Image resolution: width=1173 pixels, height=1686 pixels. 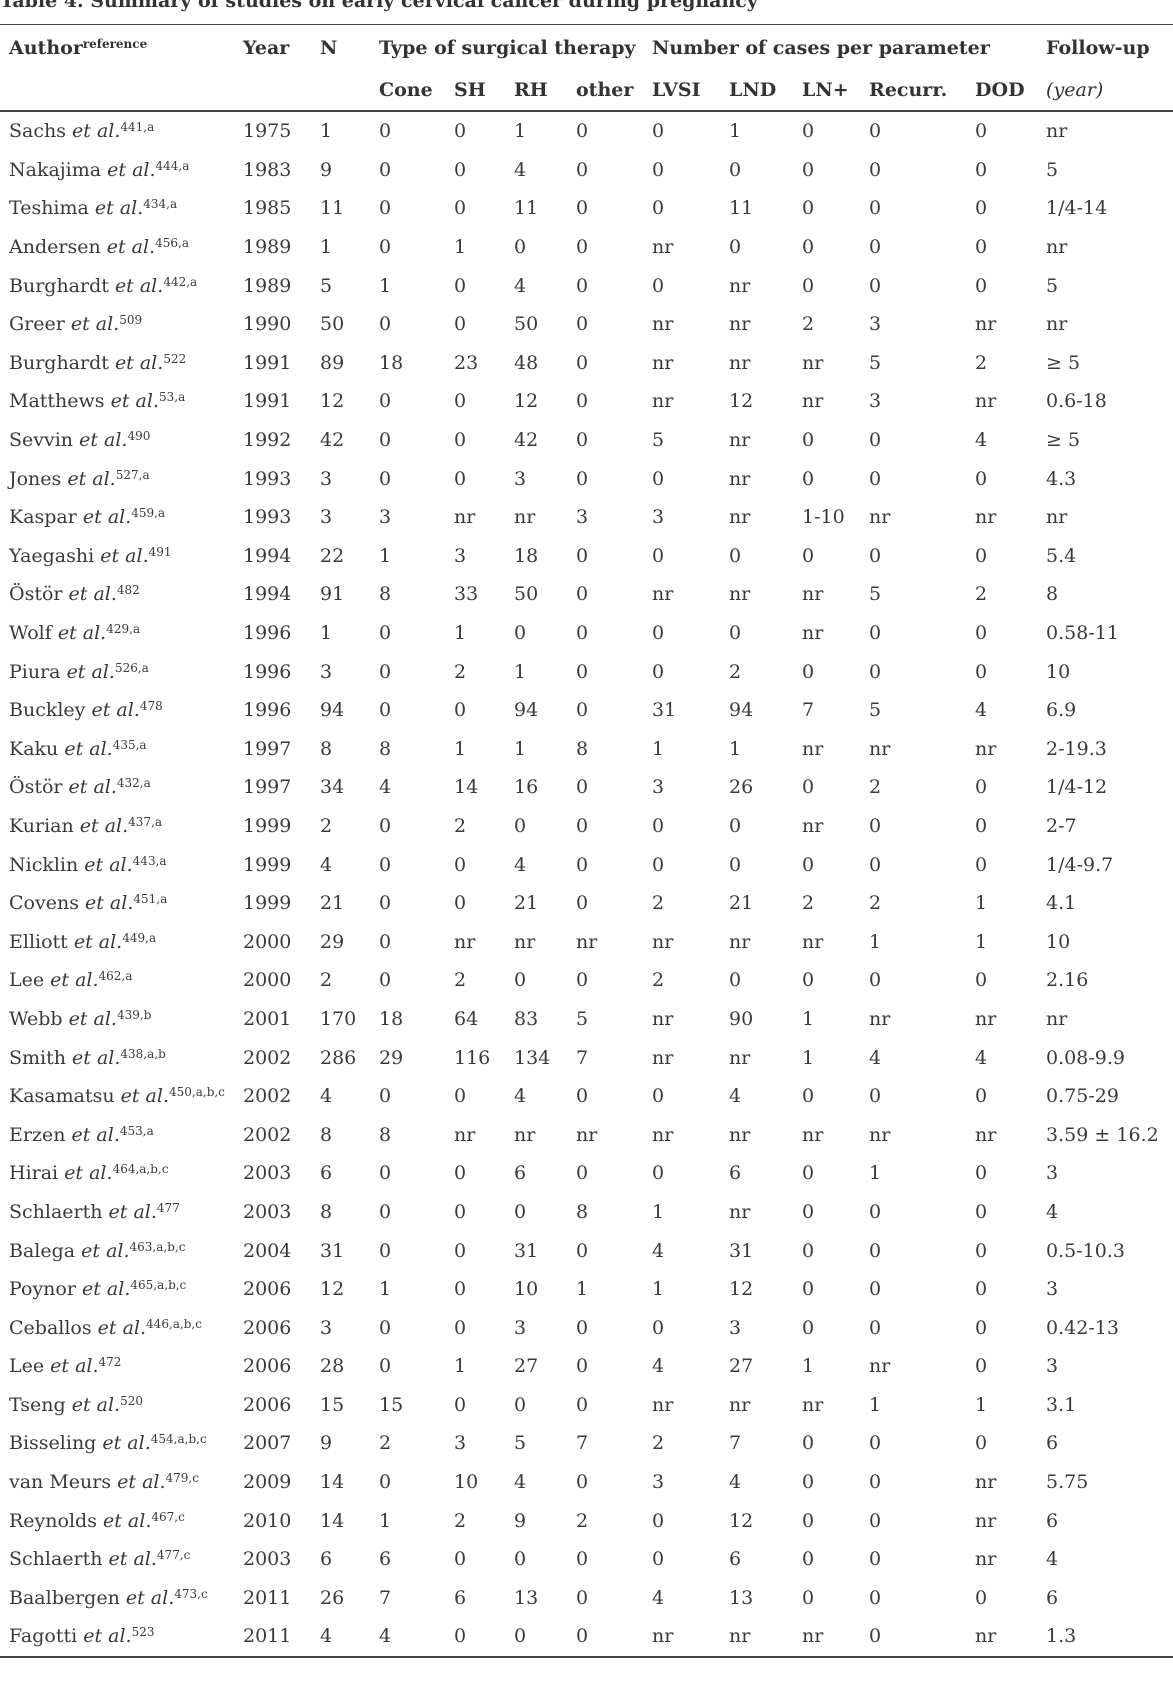 What do you see at coordinates (520, 980) in the screenshot?
I see `rh-cell: 0` at bounding box center [520, 980].